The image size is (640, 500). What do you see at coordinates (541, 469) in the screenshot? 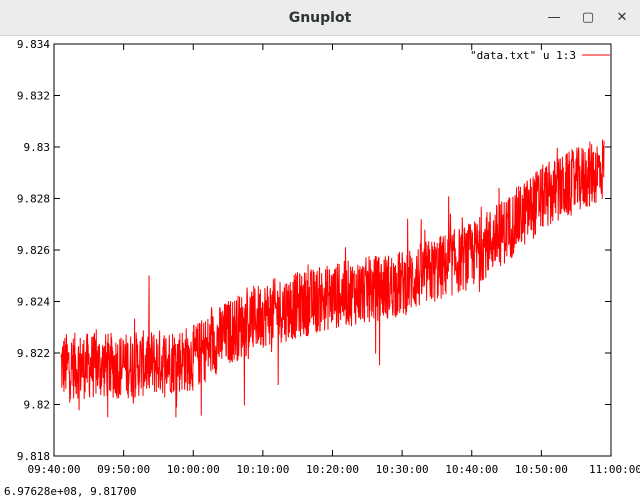
I see `x-tick-label: 10:50:00` at bounding box center [541, 469].